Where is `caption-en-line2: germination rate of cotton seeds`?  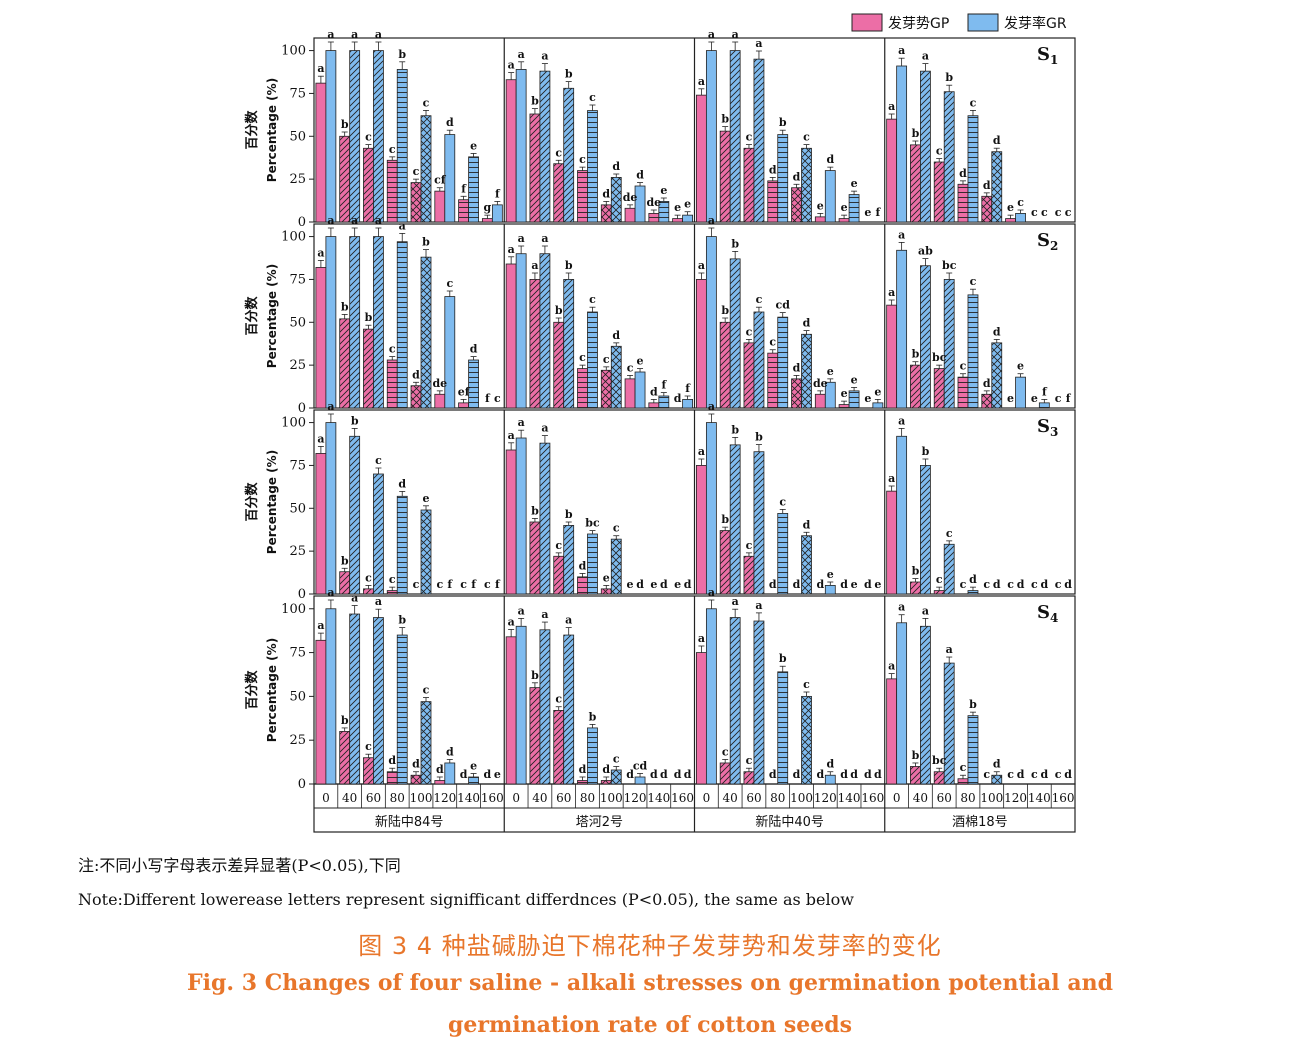 caption-en-line2: germination rate of cotton seeds is located at coordinates (650, 1025).